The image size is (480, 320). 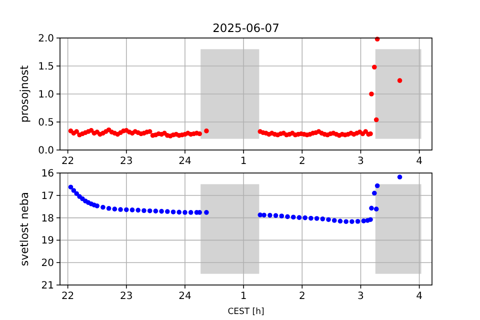 I want to click on y-tick-label: 1.0, so click(x=46, y=95).